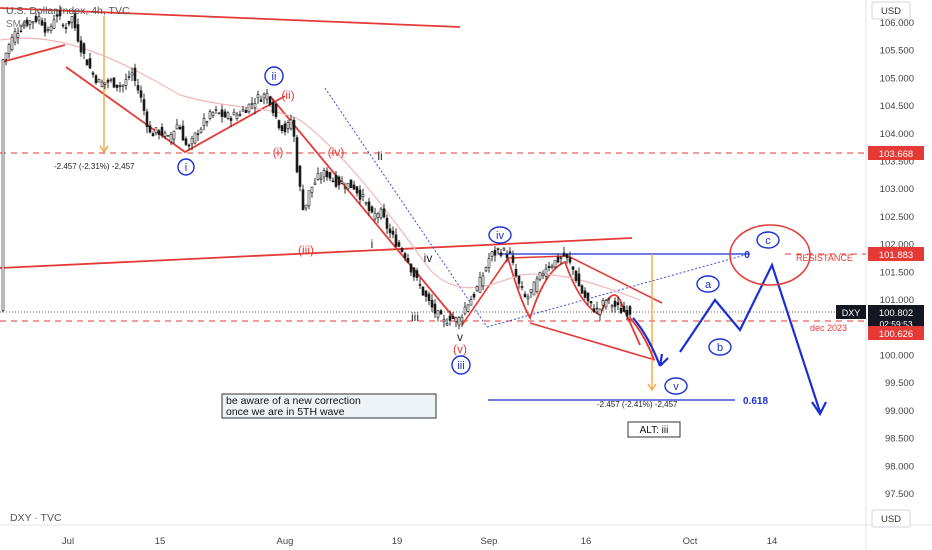 This screenshot has width=932, height=550. I want to click on y-tick-label: 104.000, so click(897, 134).